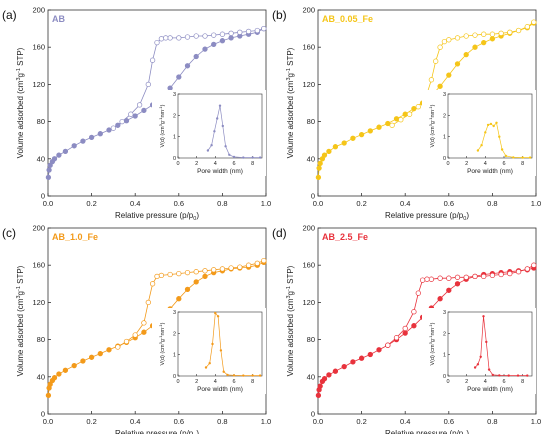 This screenshot has height=434, width=550. I want to click on inset-x-tick-label: 6, so click(503, 382).